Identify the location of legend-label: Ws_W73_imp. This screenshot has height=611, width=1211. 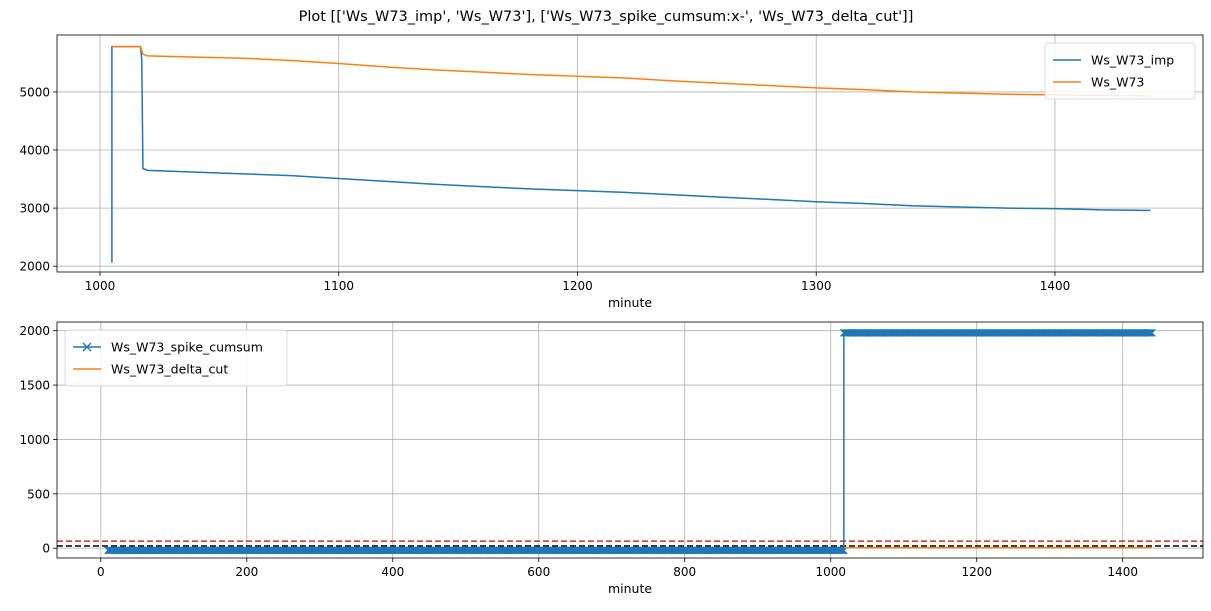
(1132, 60).